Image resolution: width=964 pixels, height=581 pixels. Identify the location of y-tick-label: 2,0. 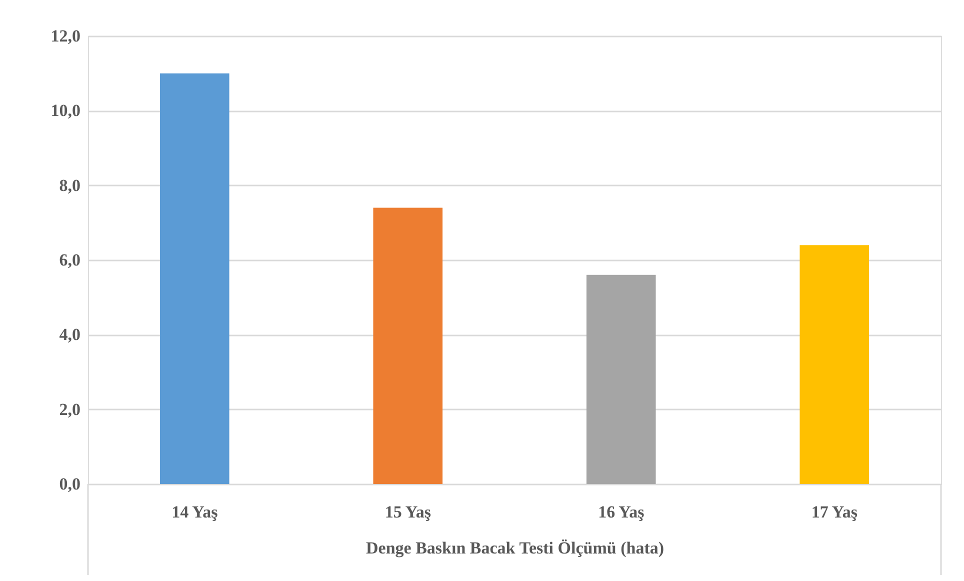
(69, 409).